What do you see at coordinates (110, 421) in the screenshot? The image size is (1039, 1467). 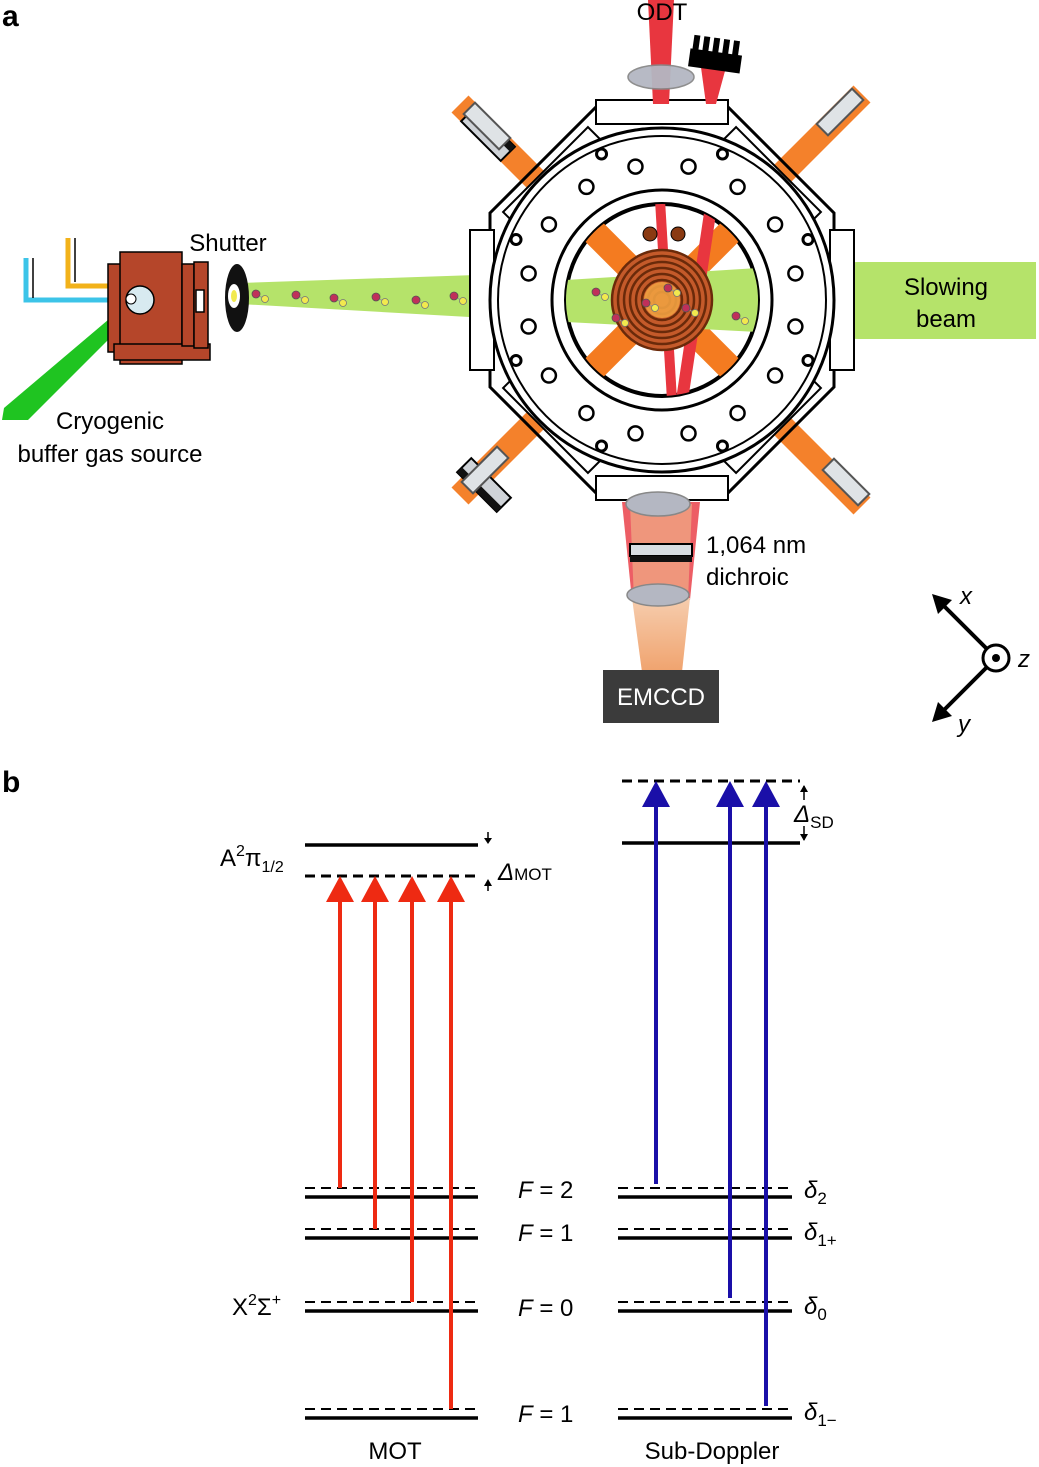 I see `source-label-line1: Cryogenic` at bounding box center [110, 421].